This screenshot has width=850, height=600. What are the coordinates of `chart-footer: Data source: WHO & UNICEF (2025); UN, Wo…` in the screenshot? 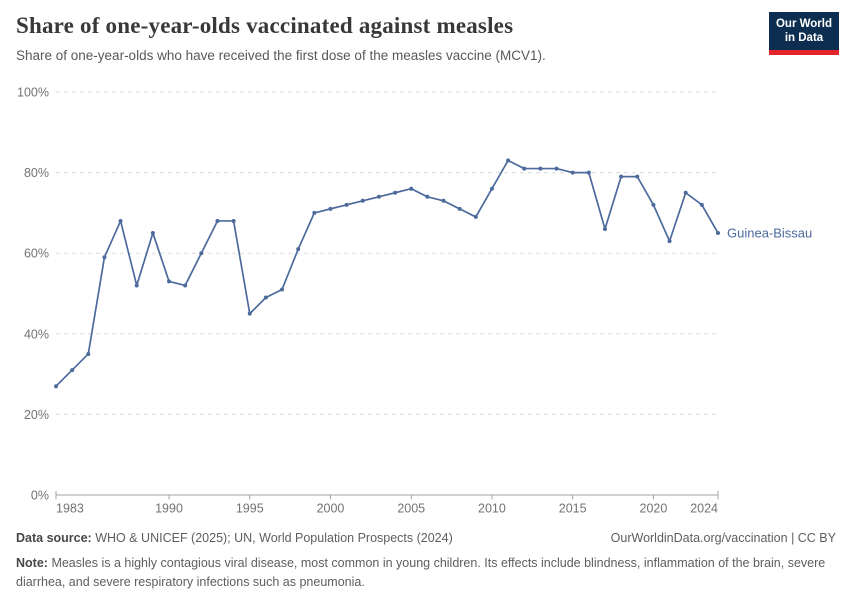 It's located at (426, 564).